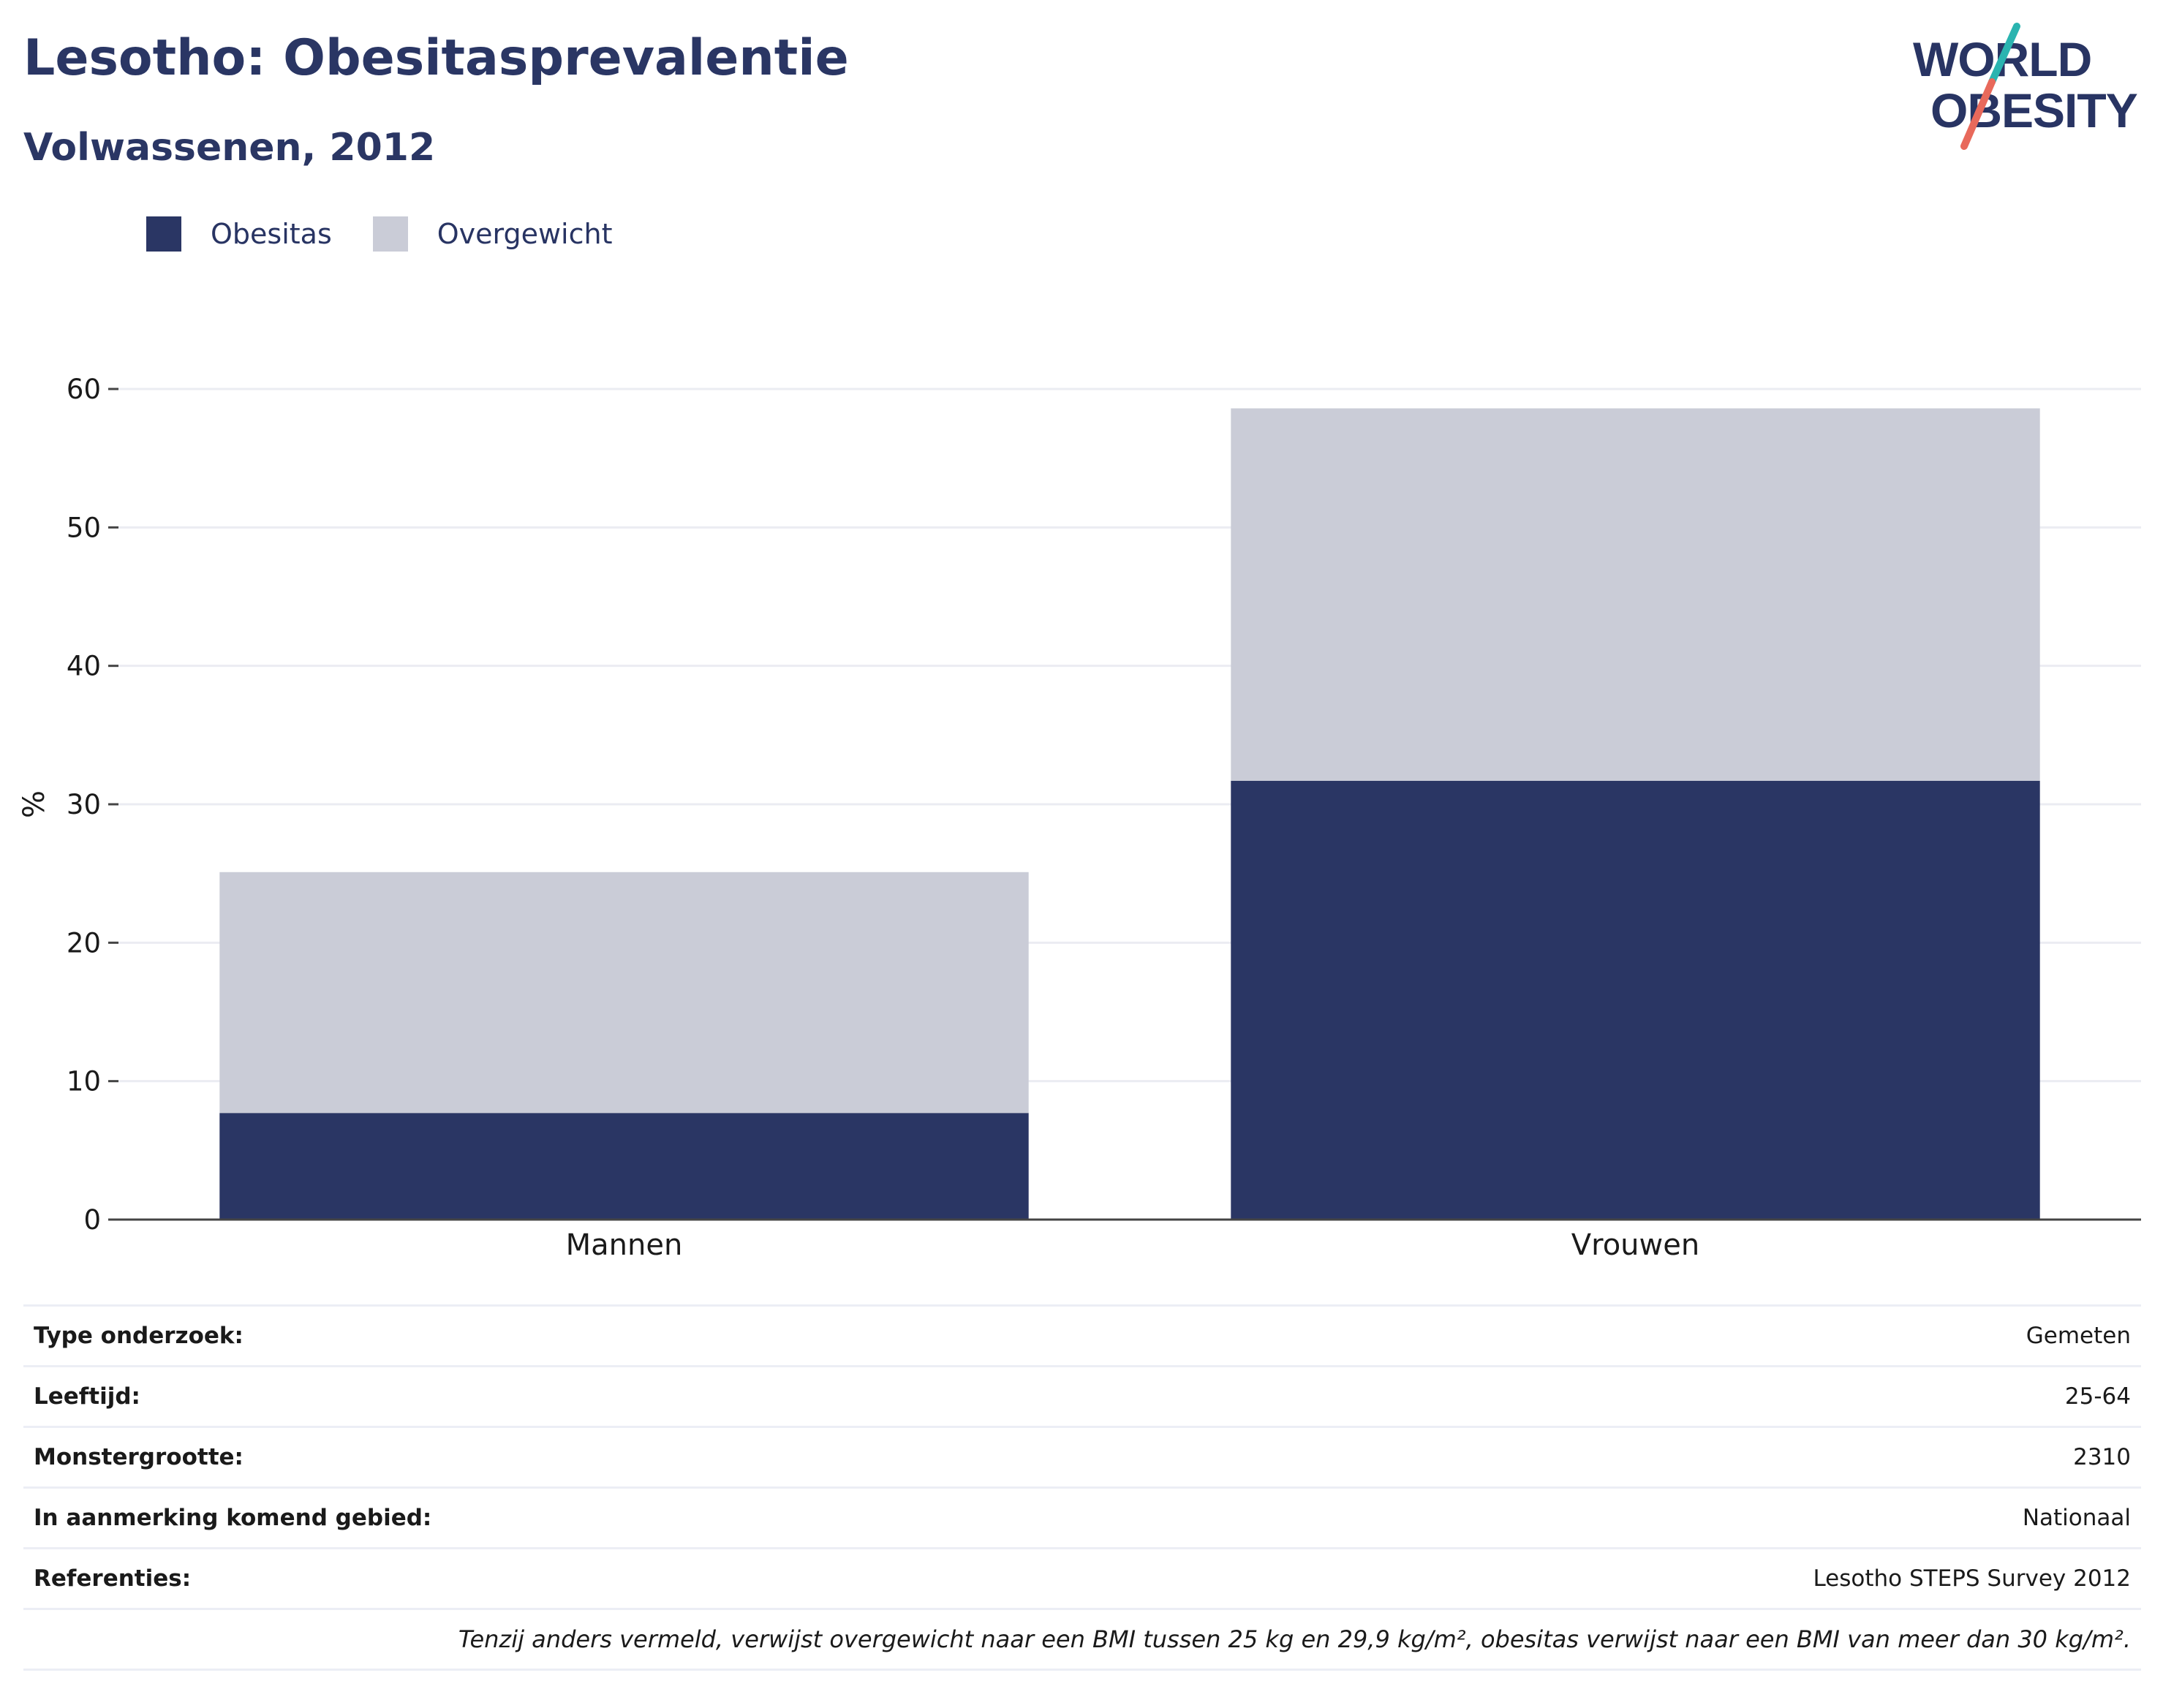 The width and height of the screenshot is (2163, 1708). I want to click on info-value-age: 25-64, so click(1668, 1396).